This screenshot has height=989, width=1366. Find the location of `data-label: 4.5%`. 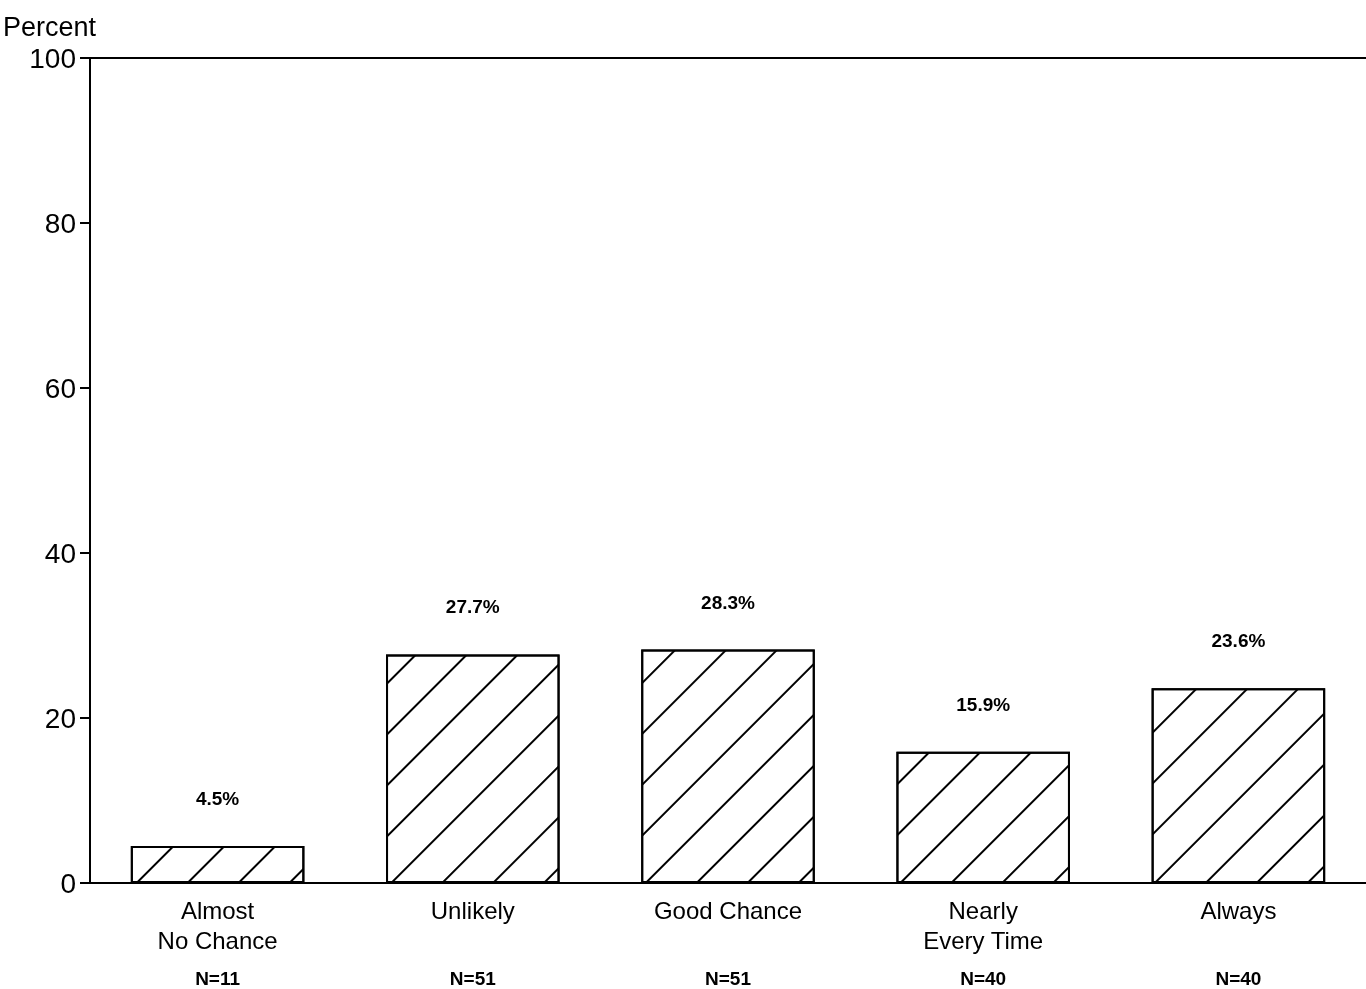

data-label: 4.5% is located at coordinates (217, 798).